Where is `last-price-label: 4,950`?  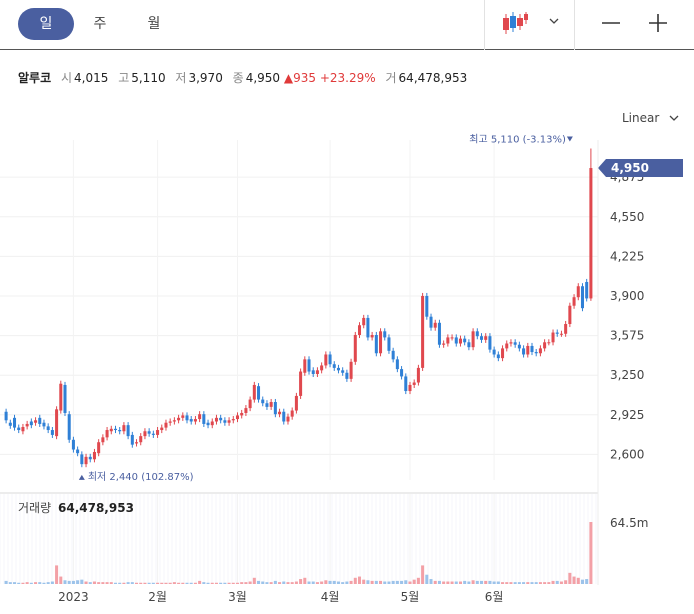
last-price-label: 4,950 is located at coordinates (630, 168).